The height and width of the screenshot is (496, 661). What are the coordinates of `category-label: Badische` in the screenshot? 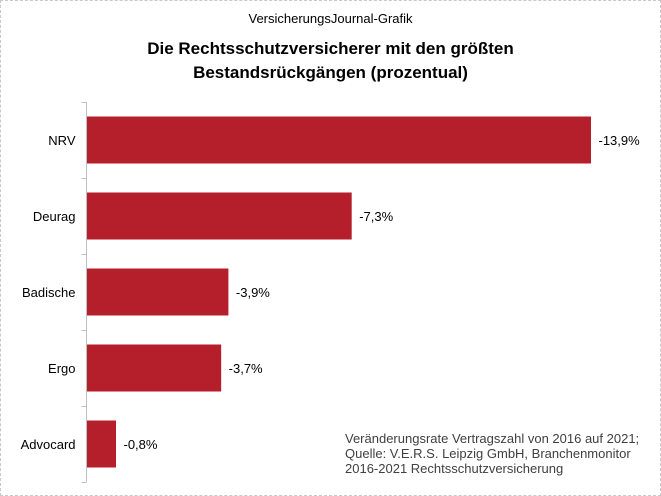 It's located at (48, 292).